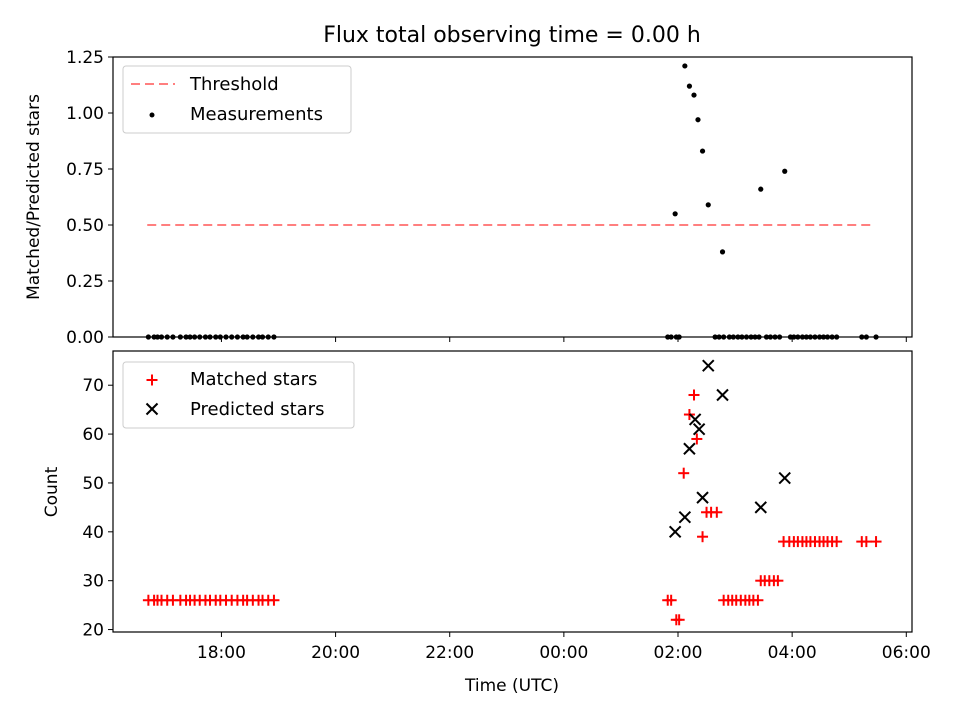 This screenshot has height=720, width=960. Describe the element at coordinates (253, 379) in the screenshot. I see `legend-matched-label: Matched stars` at that location.